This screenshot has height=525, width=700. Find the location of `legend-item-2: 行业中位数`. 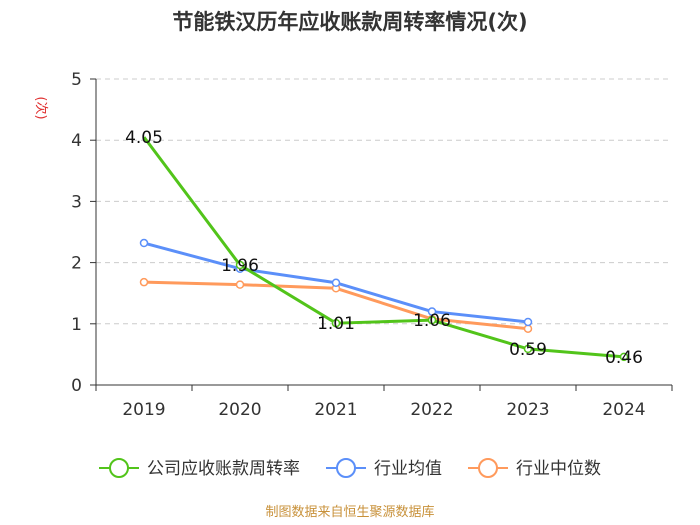

legend-item-2: 行业中位数 is located at coordinates (534, 468).